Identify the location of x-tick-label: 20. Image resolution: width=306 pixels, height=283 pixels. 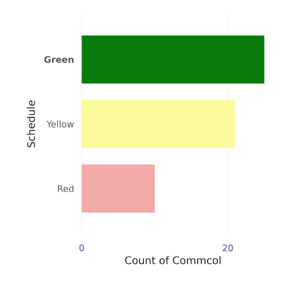
(227, 248).